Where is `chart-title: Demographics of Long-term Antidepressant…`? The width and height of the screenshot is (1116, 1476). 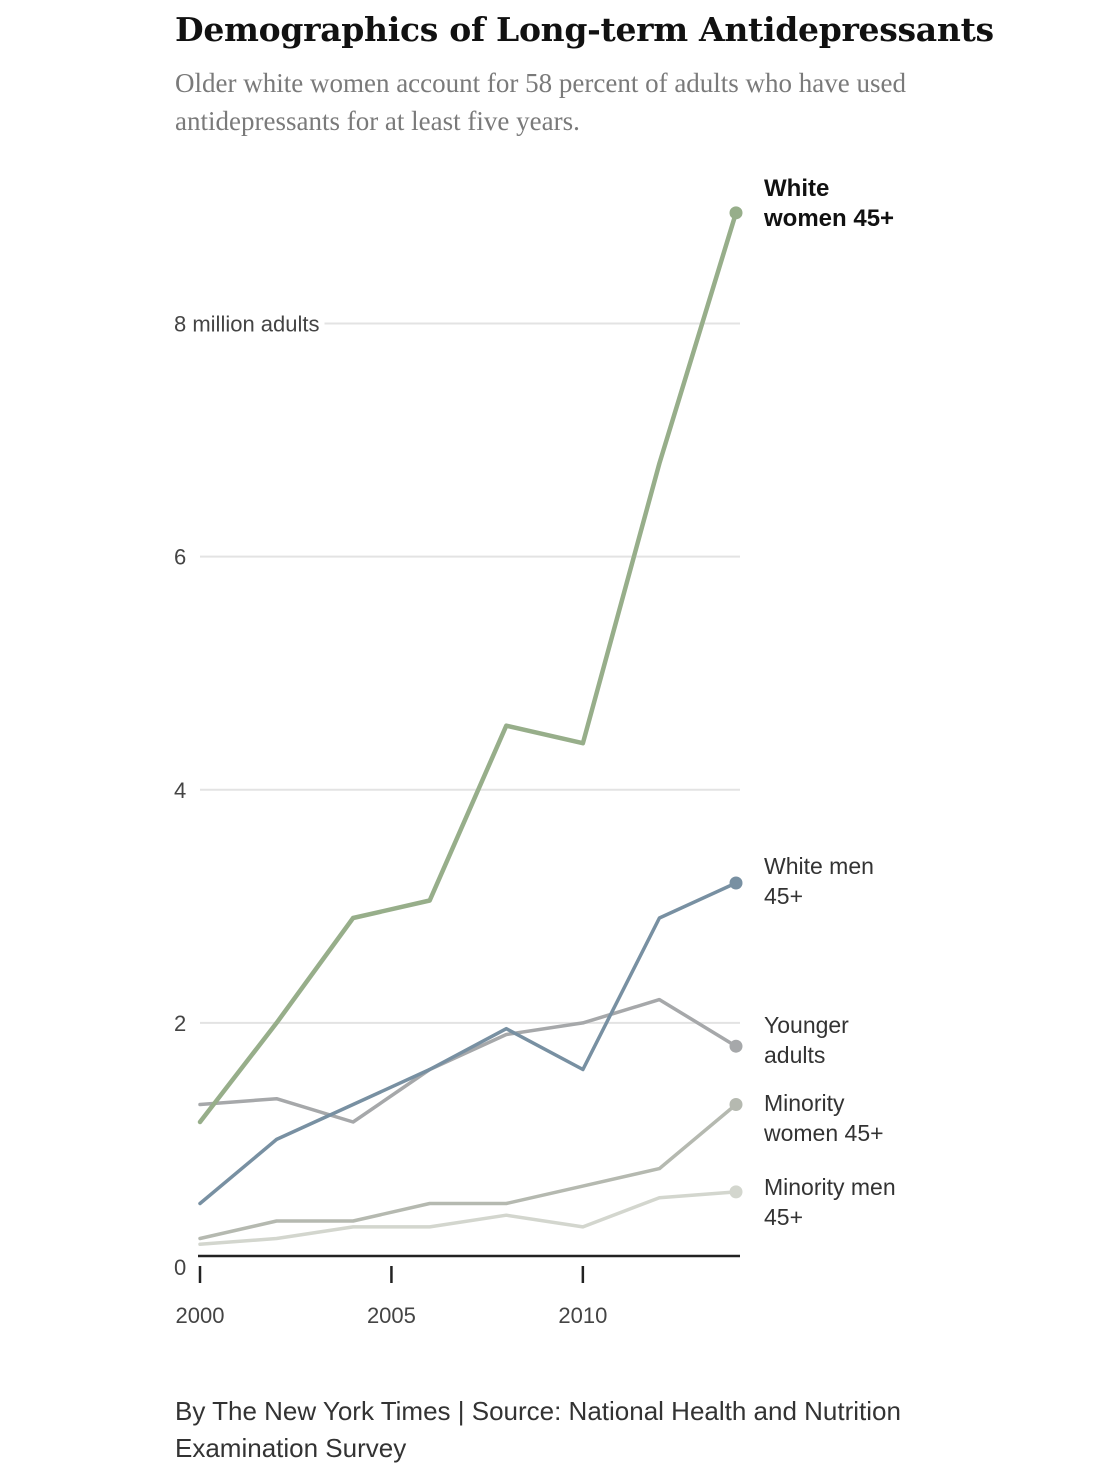 chart-title: Demographics of Long-term Antidepressant… is located at coordinates (584, 29).